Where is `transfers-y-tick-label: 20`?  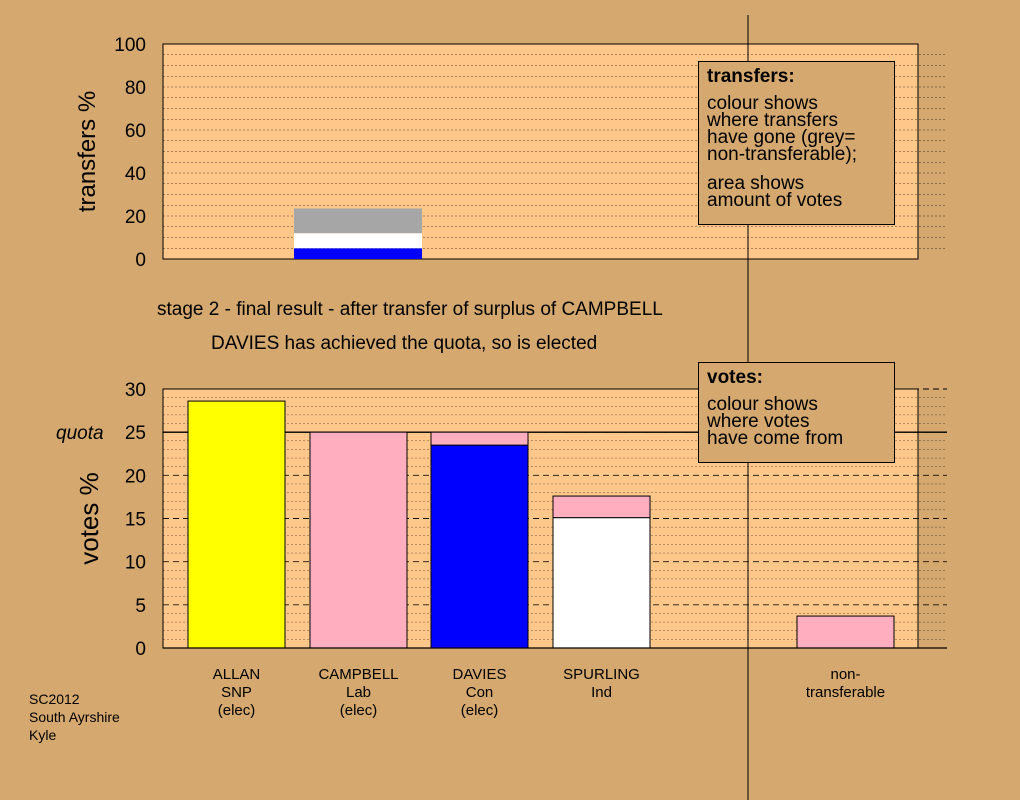
transfers-y-tick-label: 20 is located at coordinates (135, 217).